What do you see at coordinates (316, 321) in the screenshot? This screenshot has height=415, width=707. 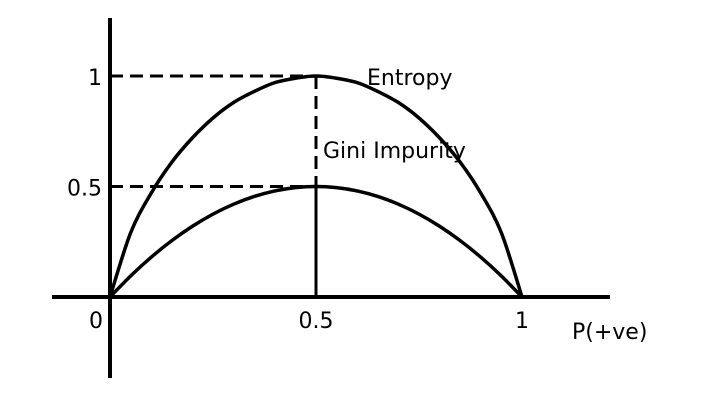 I see `x-tick-label-1: 0.5` at bounding box center [316, 321].